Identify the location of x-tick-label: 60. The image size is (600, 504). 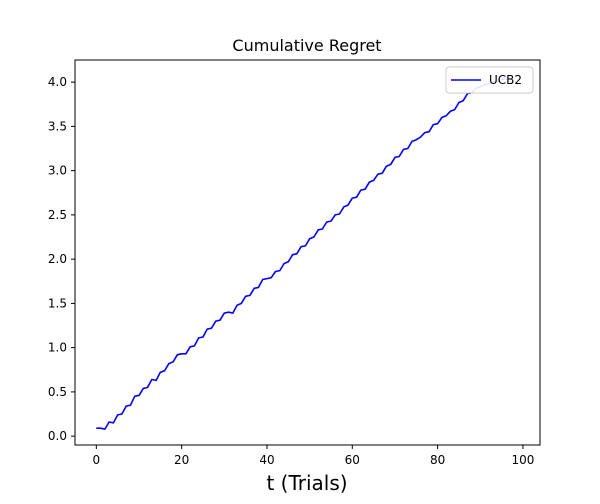
(352, 460).